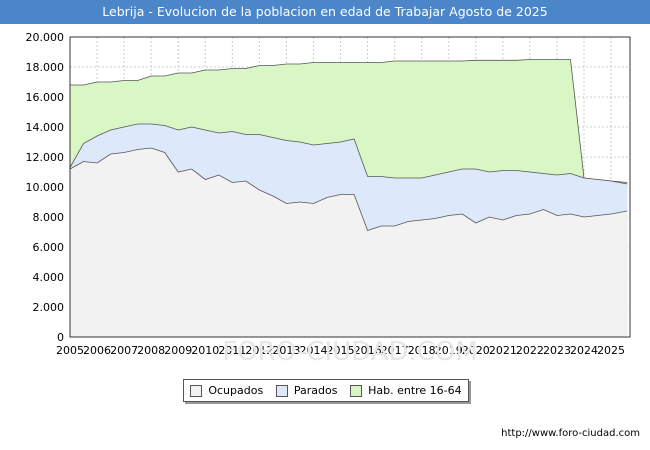  What do you see at coordinates (49, 247) in the screenshot?
I see `y-tick-label: 6.000` at bounding box center [49, 247].